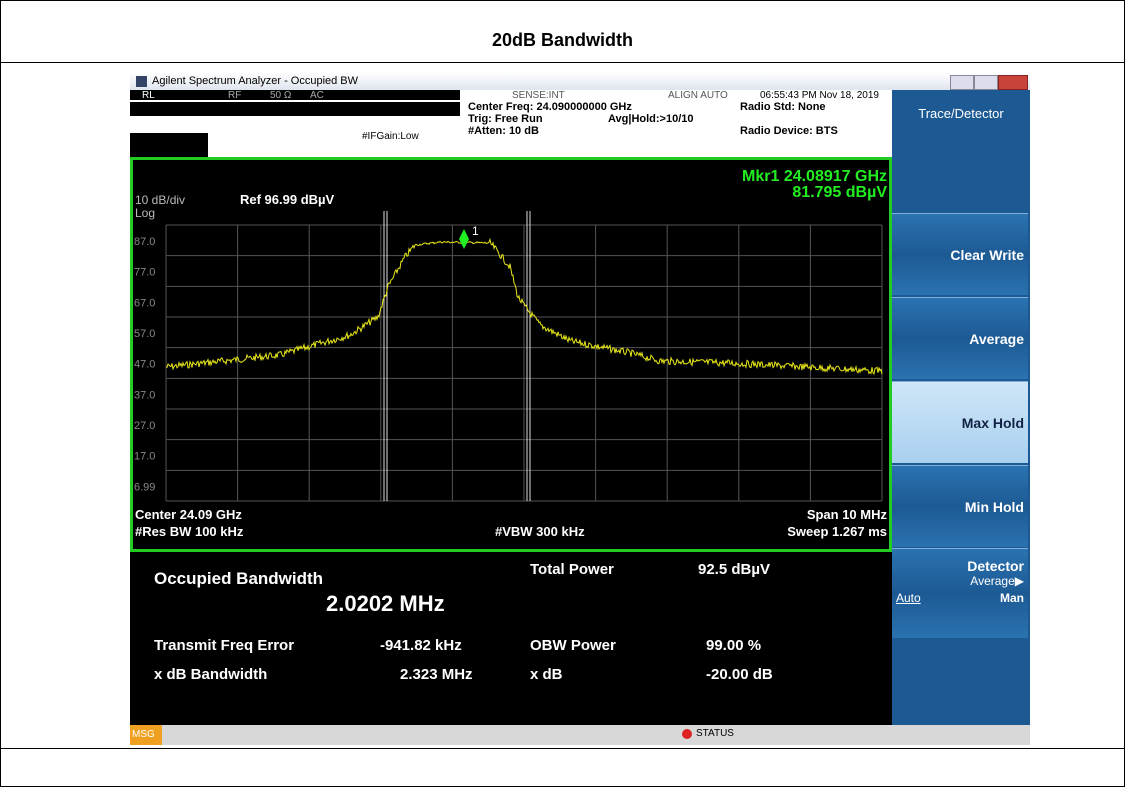 The height and width of the screenshot is (787, 1125). I want to click on y-axis-label: 27.0, so click(144, 426).